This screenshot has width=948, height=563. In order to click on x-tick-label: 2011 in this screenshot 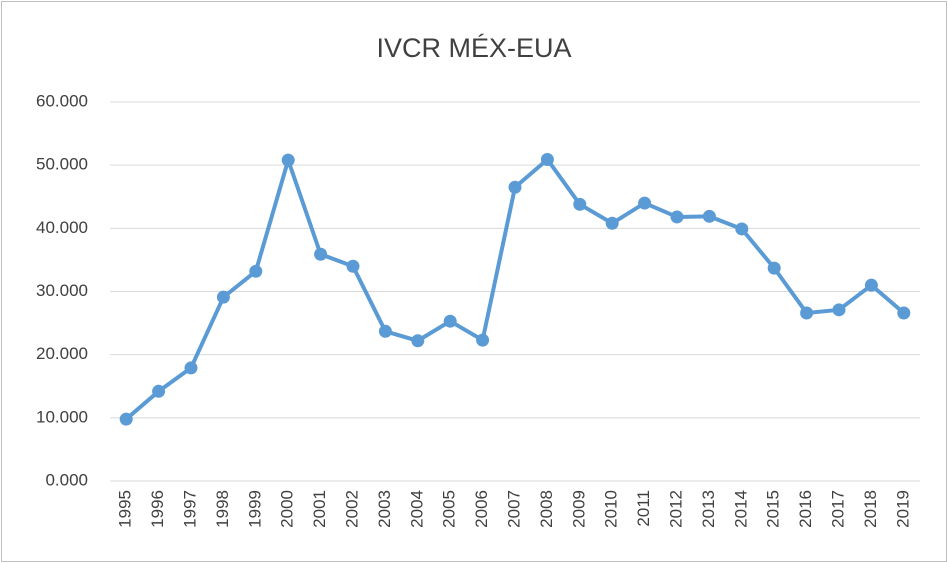, I will do `click(643, 508)`.